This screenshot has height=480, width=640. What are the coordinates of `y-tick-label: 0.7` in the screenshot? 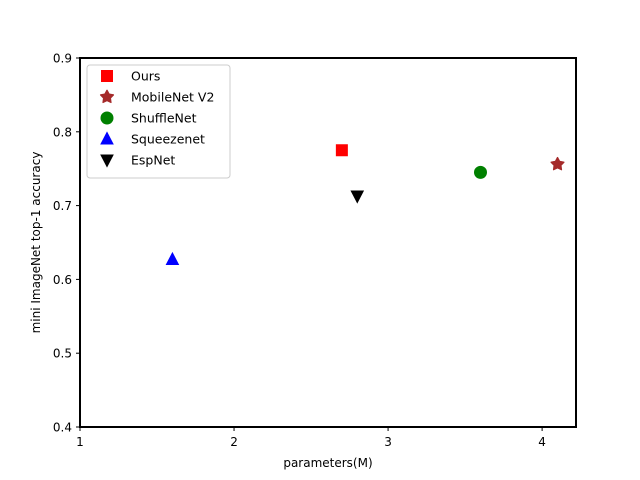 It's located at (62, 206).